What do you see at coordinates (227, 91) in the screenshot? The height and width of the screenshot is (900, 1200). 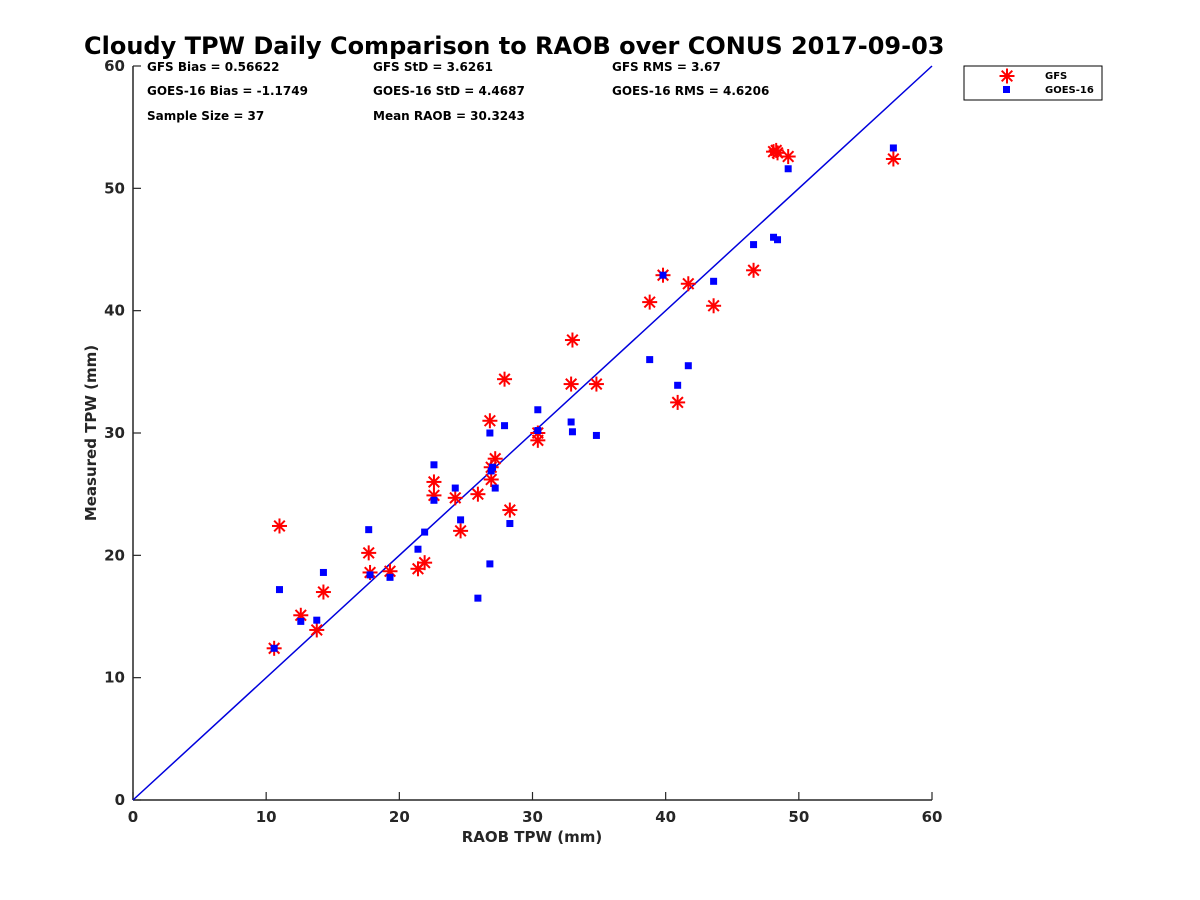 I see `goes16-bias-stat: GOES-16 Bias = -1.1749` at bounding box center [227, 91].